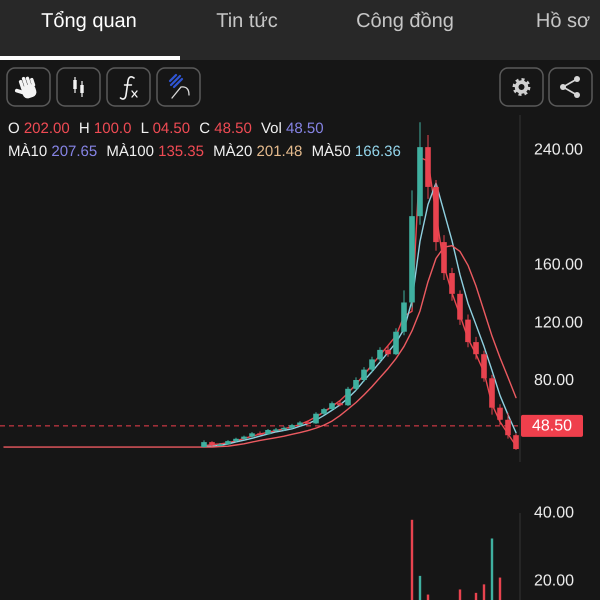 This screenshot has width=600, height=600. Describe the element at coordinates (405, 21) in the screenshot. I see `text: Công đồng` at that location.